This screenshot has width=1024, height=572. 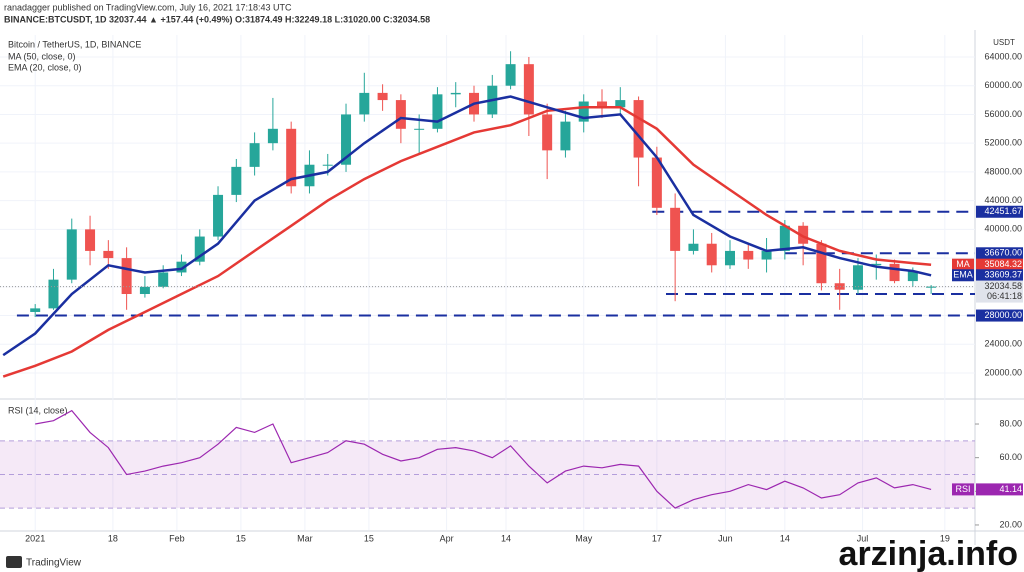 What do you see at coordinates (928, 553) in the screenshot?
I see `watermark: arzinja.info` at bounding box center [928, 553].